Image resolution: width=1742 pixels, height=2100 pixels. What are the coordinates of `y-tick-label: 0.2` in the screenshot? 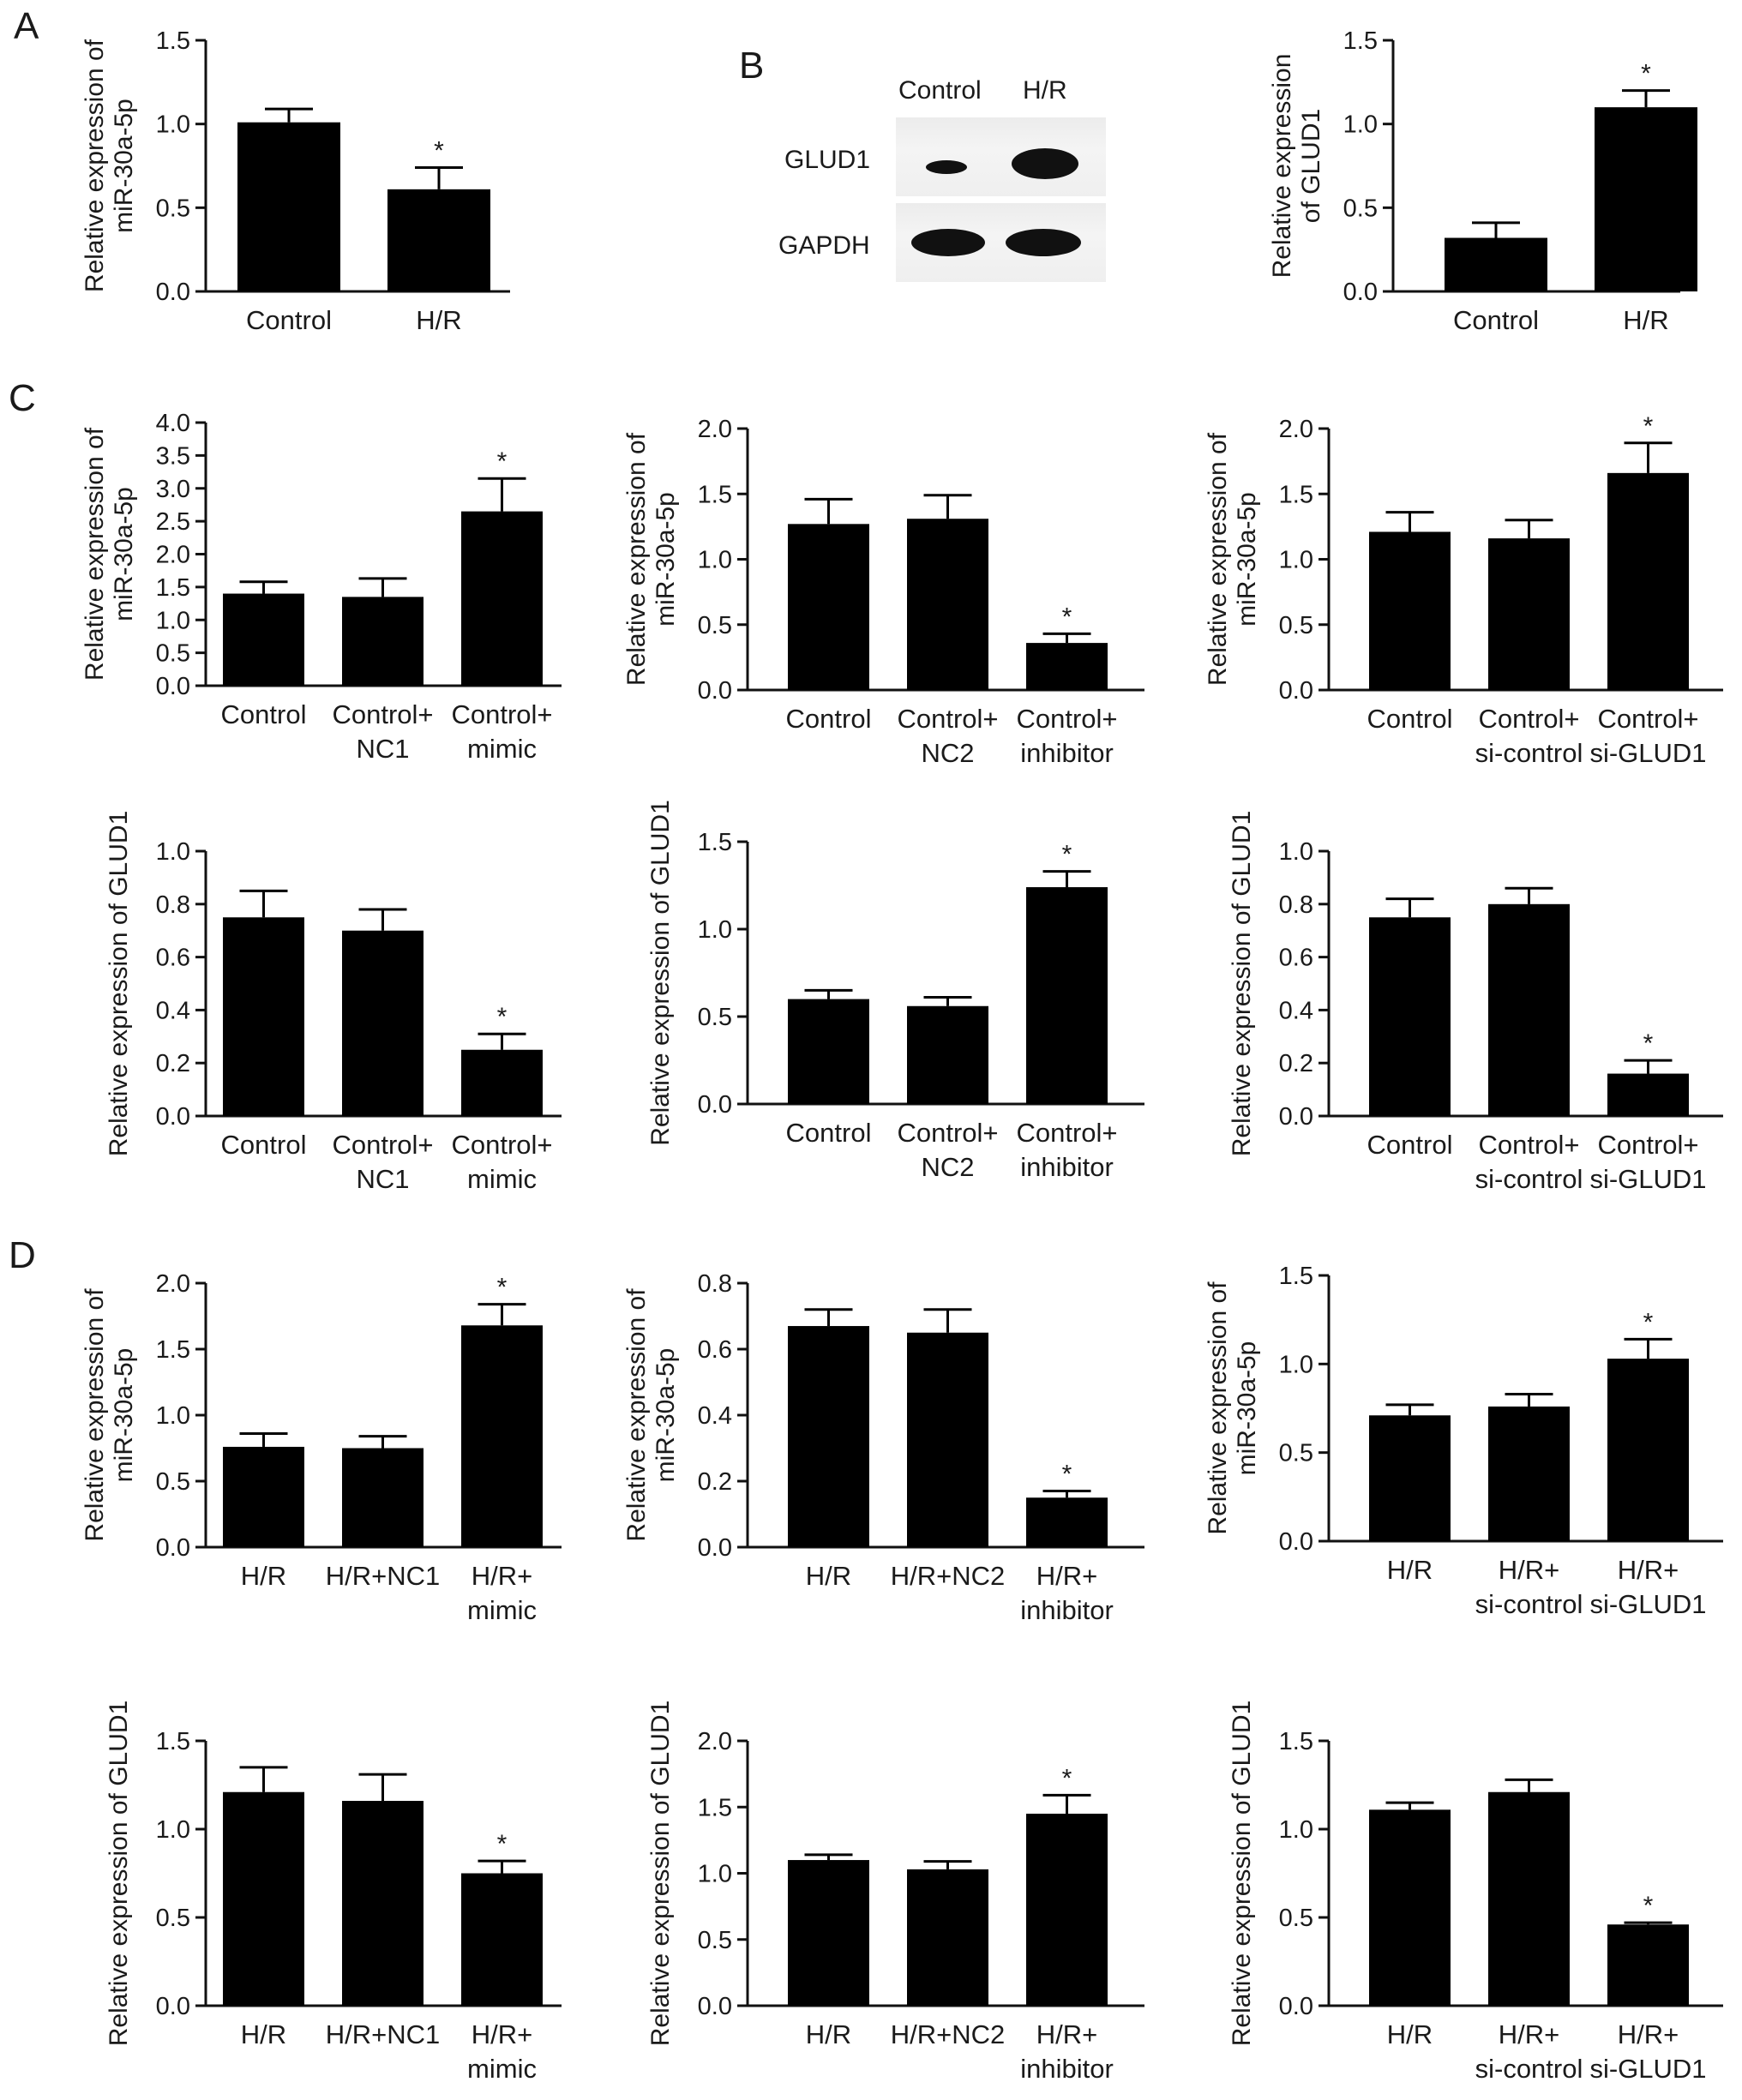 It's located at (715, 1482).